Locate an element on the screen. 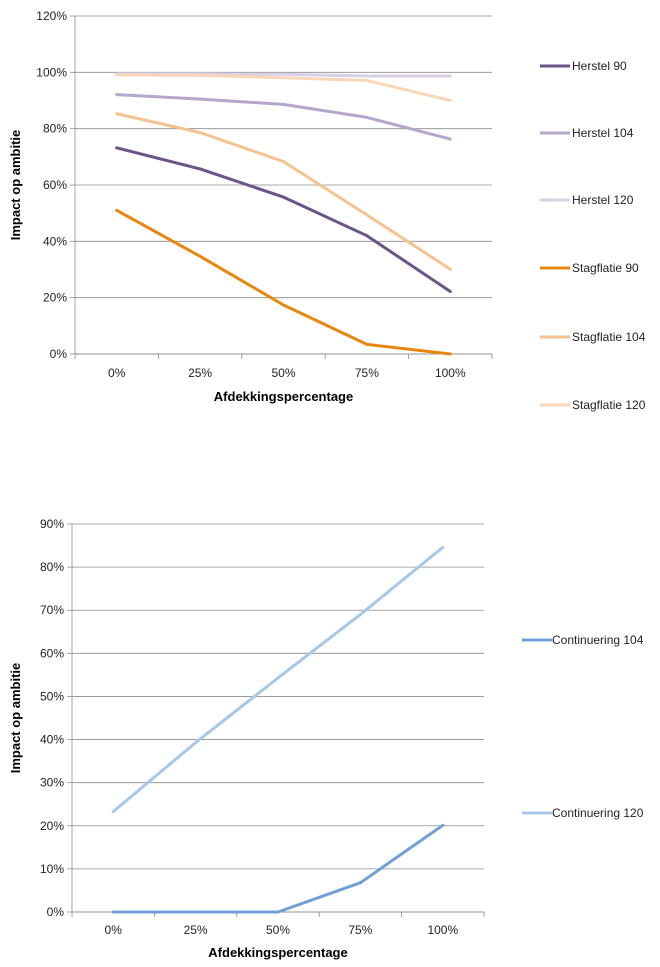 The width and height of the screenshot is (660, 967). legend-label: Continuering 104 is located at coordinates (598, 640).